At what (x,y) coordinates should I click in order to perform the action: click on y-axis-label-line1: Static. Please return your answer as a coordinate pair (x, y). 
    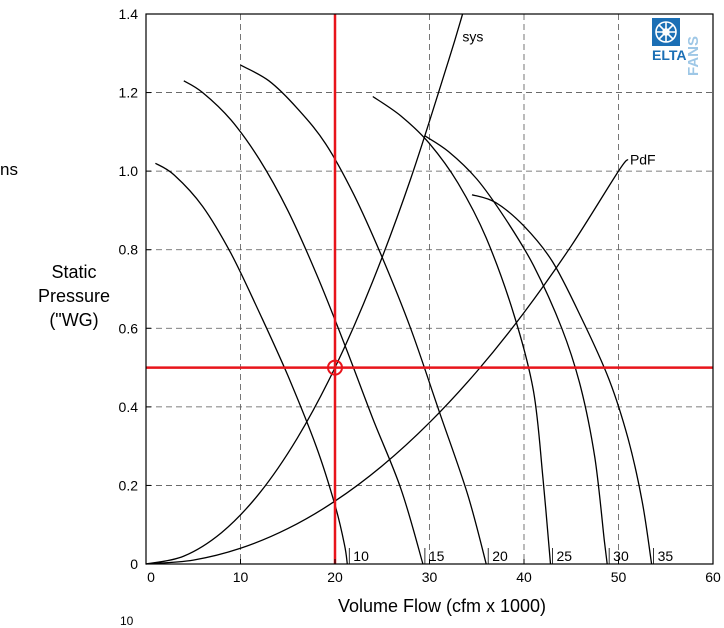
    Looking at the image, I should click on (73, 272).